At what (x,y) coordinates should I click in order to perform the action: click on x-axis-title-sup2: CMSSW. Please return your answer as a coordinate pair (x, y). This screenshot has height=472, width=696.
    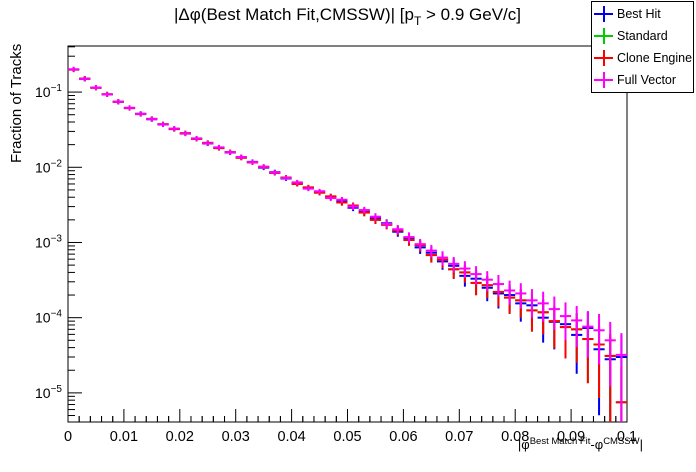
    Looking at the image, I should click on (621, 441).